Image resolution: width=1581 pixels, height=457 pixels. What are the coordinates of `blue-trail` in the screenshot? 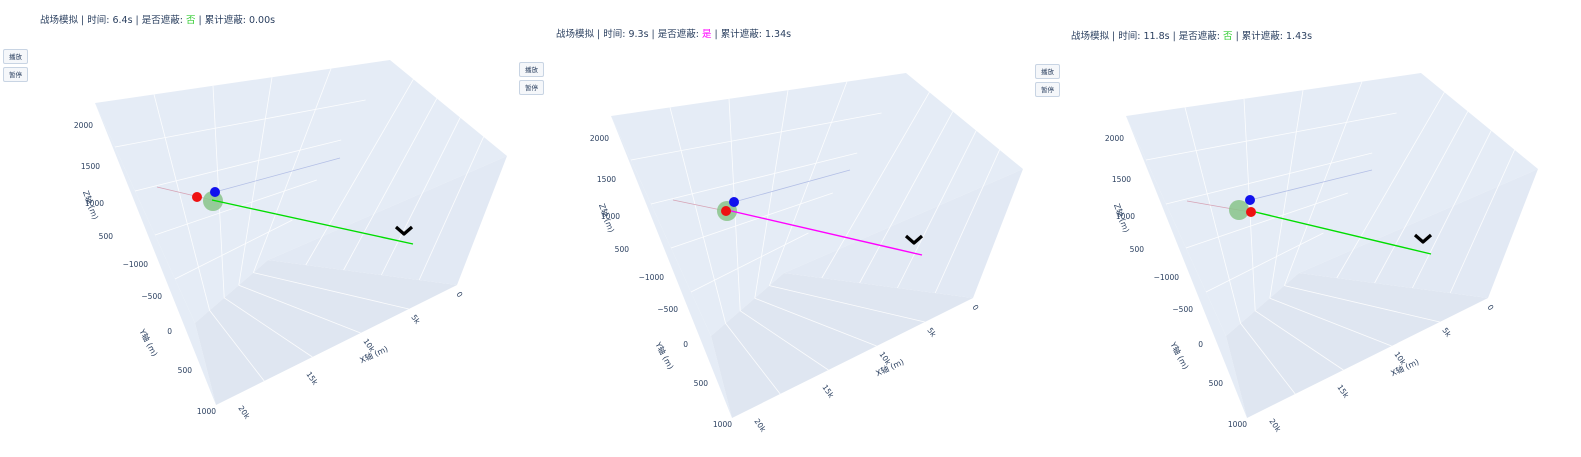 It's located at (792, 186).